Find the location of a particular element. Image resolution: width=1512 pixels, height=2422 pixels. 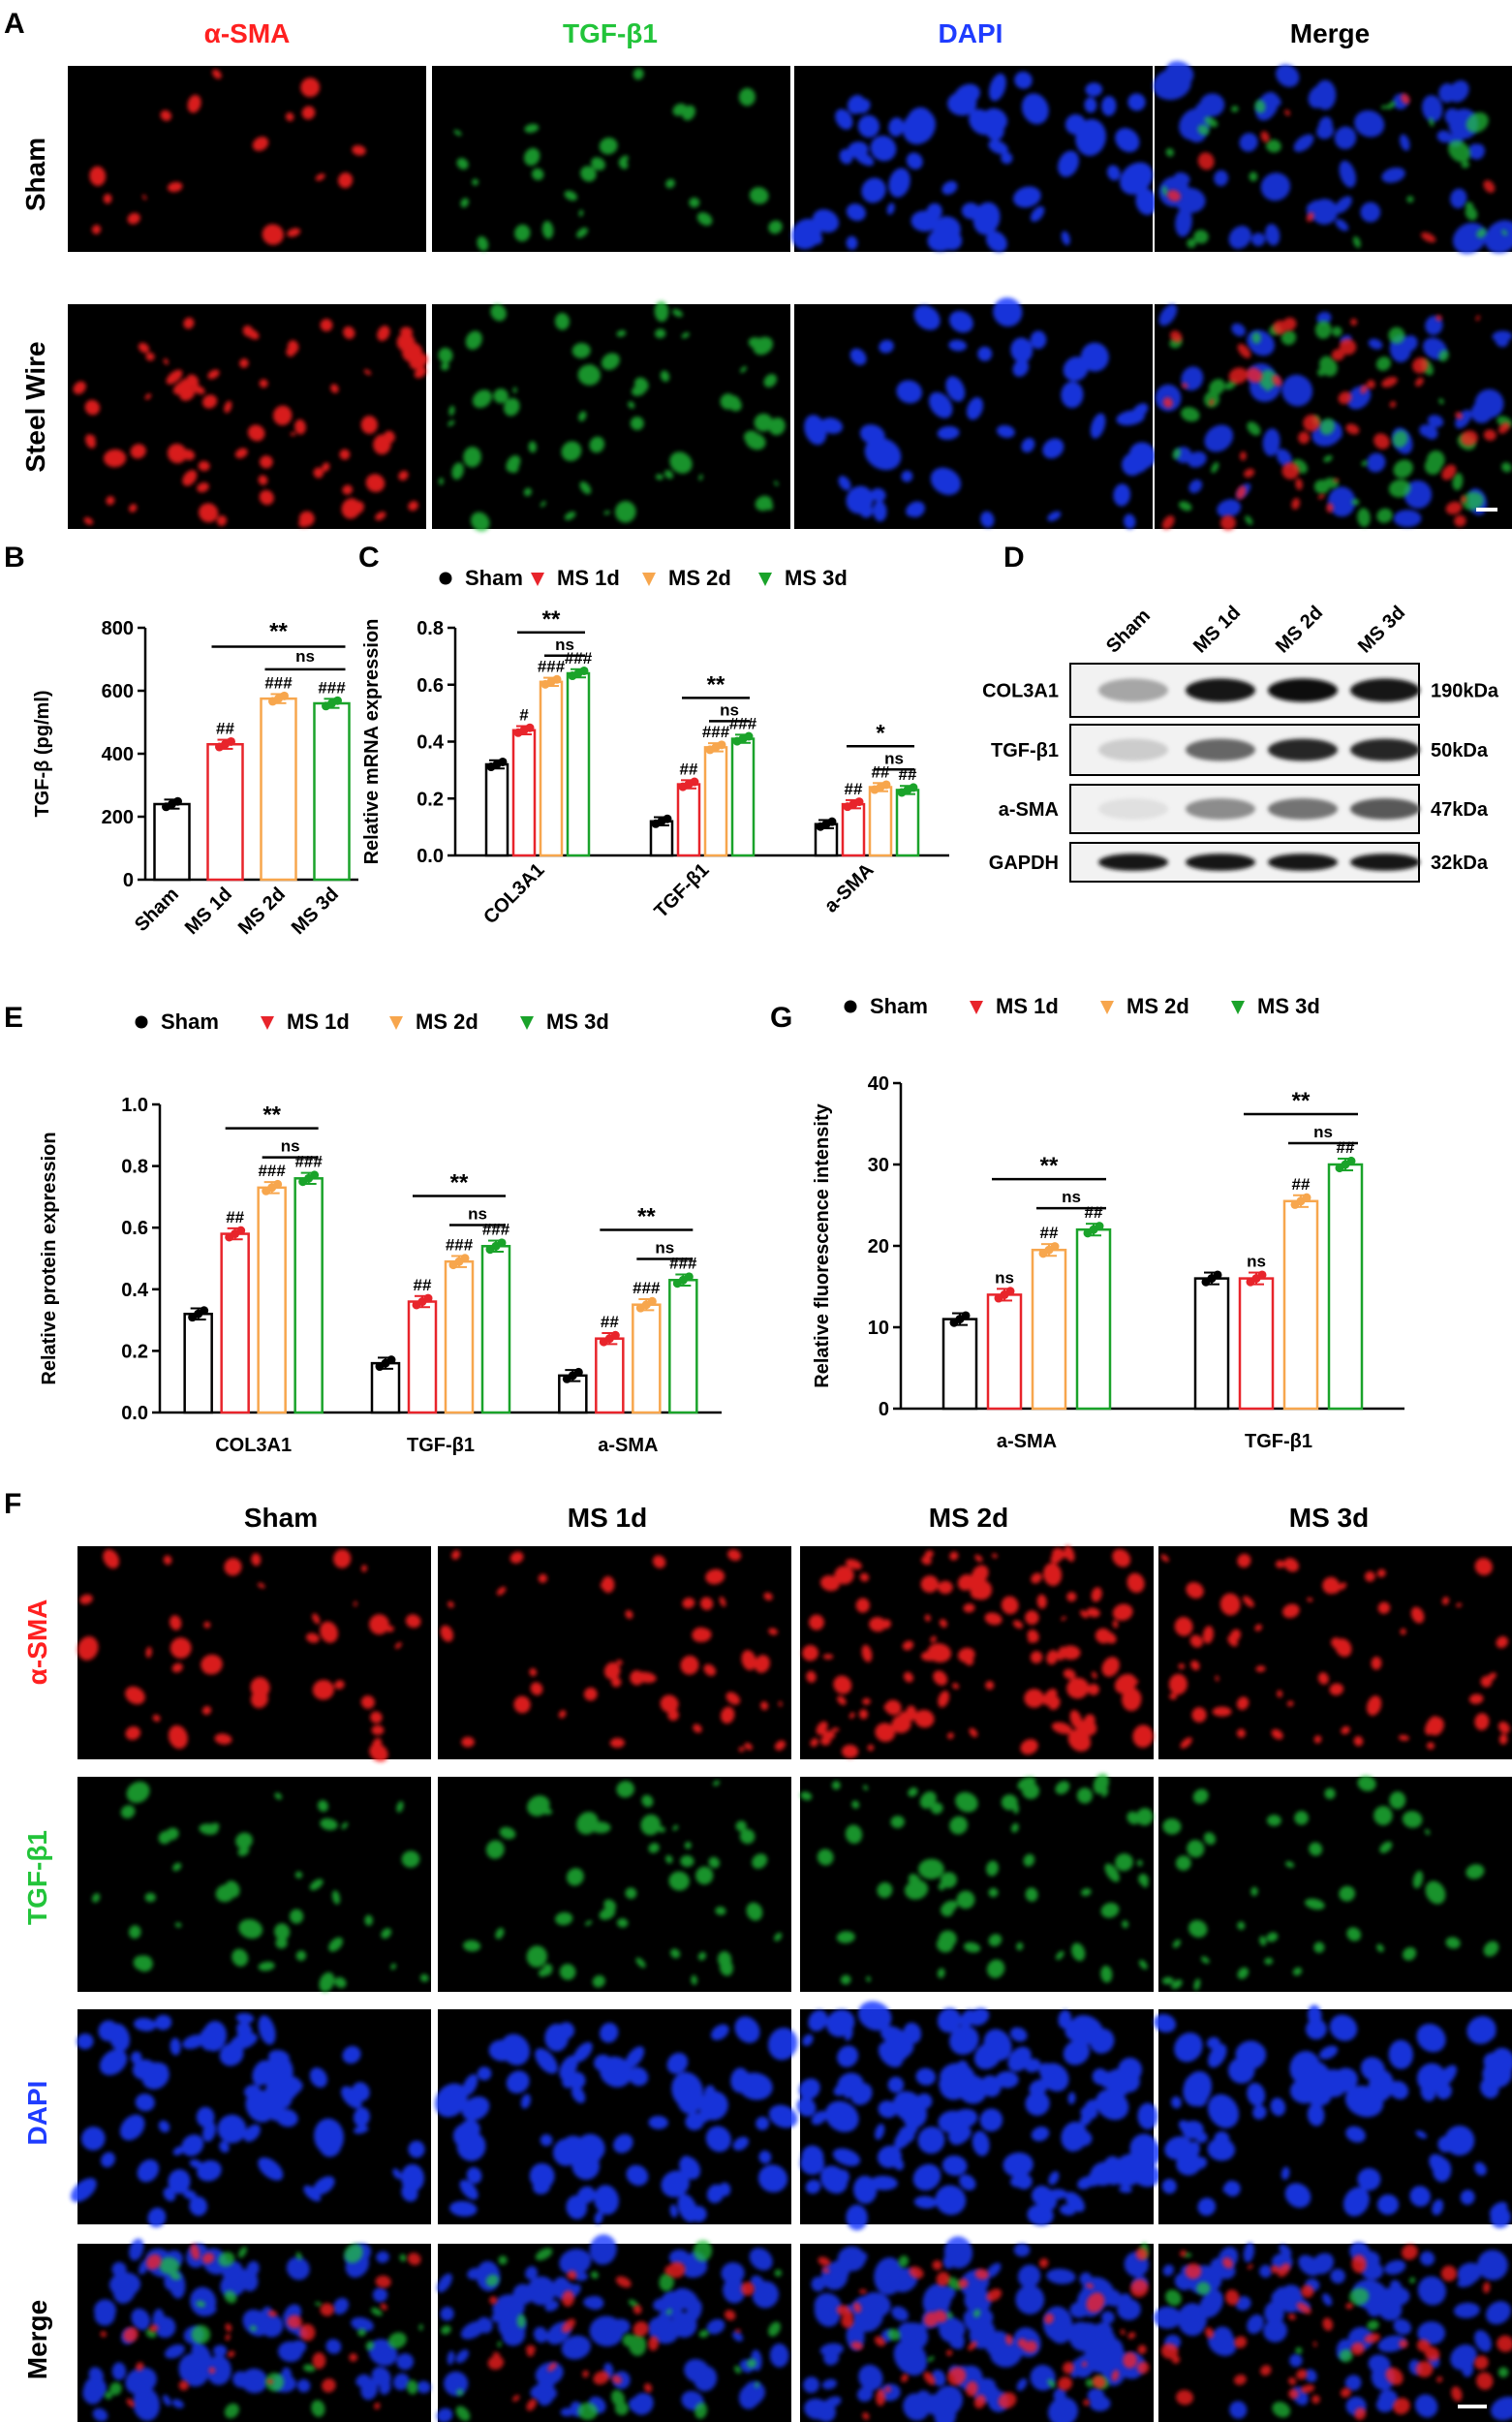

panel-label-c: C is located at coordinates (369, 558).